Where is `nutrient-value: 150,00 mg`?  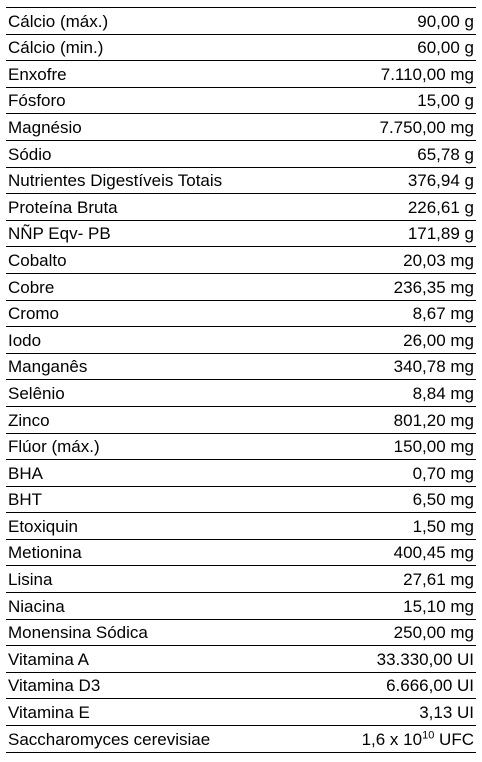
nutrient-value: 150,00 mg is located at coordinates (393, 446).